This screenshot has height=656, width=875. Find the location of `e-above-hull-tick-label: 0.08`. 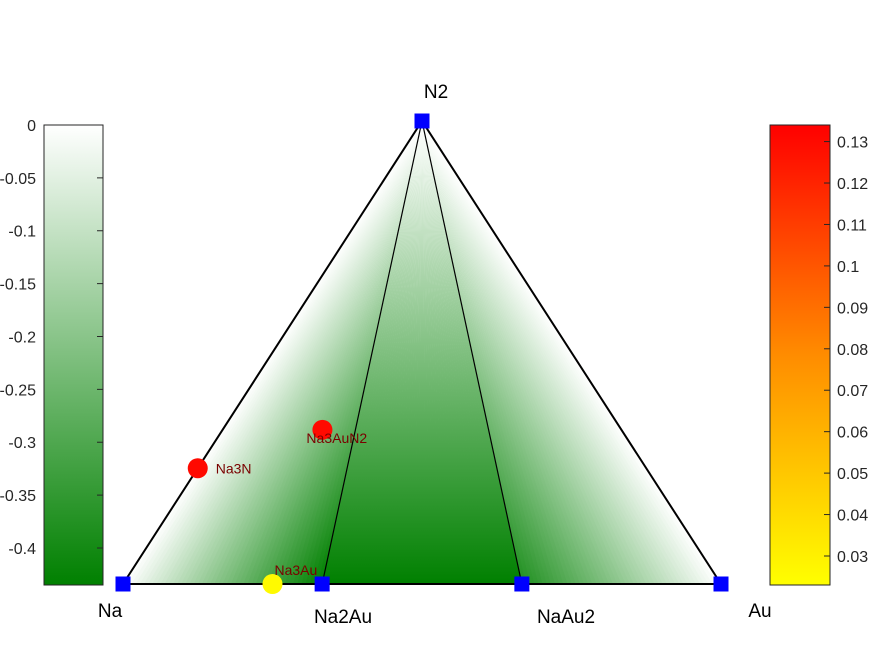

e-above-hull-tick-label: 0.08 is located at coordinates (852, 350).